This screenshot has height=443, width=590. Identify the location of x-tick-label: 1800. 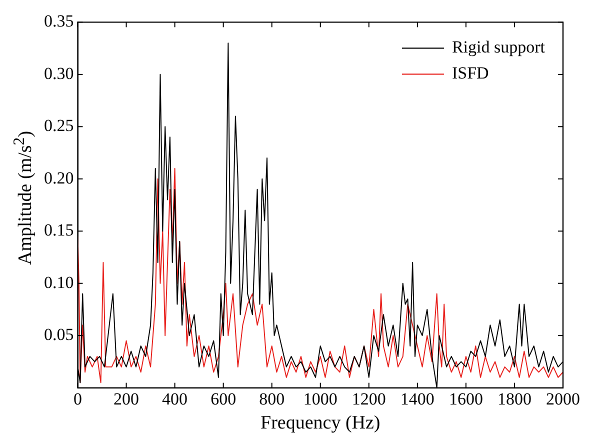
(514, 398).